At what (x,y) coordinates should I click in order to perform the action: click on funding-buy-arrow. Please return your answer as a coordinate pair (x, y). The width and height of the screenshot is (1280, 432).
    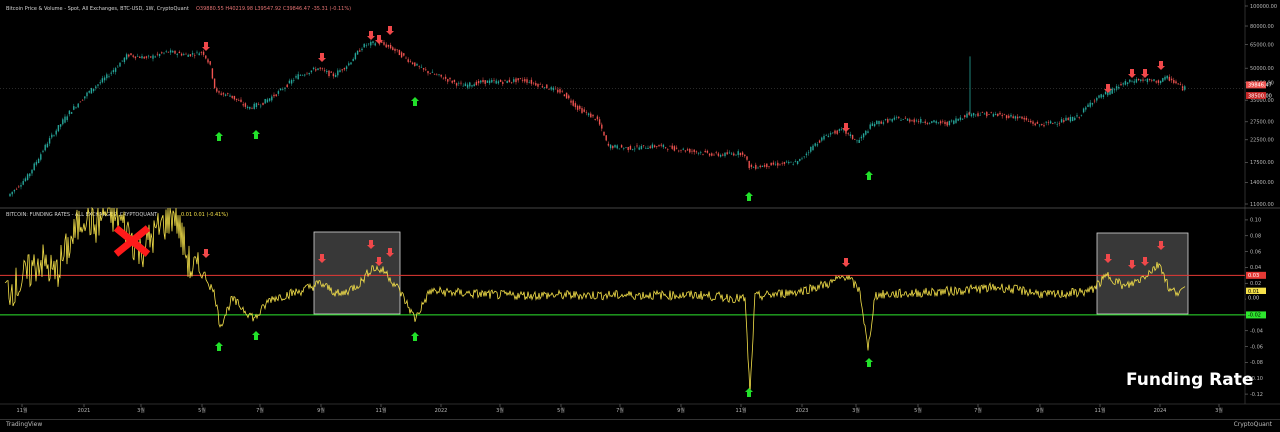
    Looking at the image, I should click on (749, 392).